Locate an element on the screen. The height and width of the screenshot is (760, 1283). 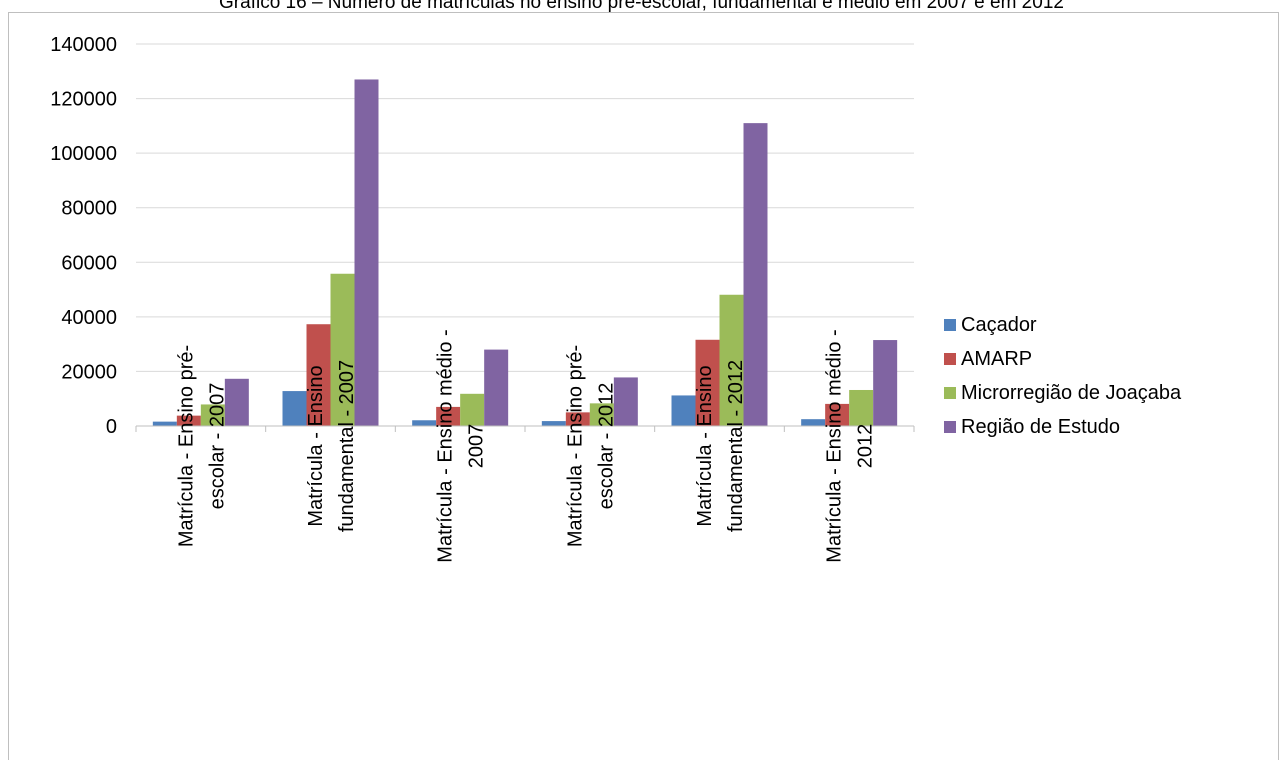
x-category-label-line: escolar - 2012 is located at coordinates (606, 446).